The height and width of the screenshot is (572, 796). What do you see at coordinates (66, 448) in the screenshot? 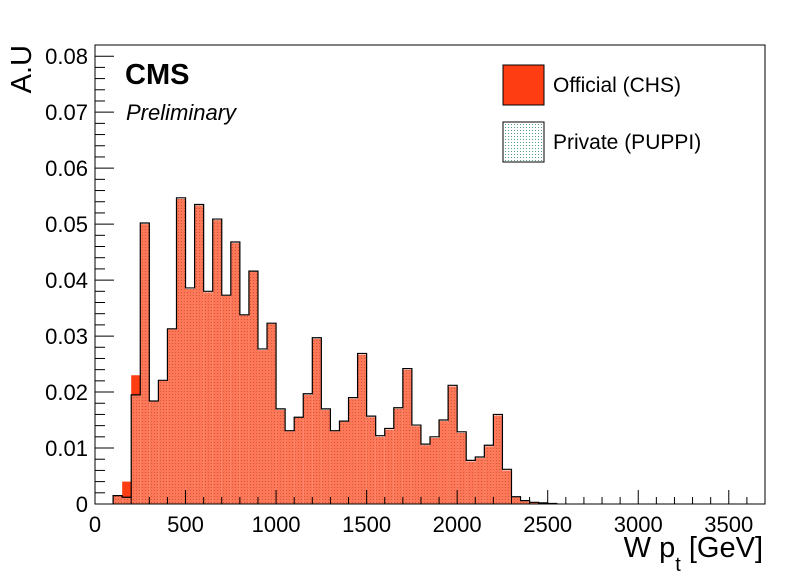
I see `y-tick-label: 0.01` at bounding box center [66, 448].